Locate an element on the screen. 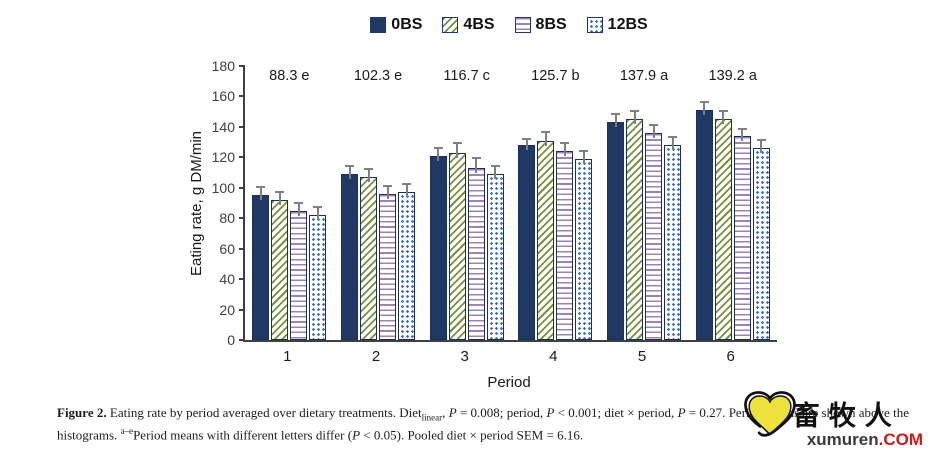  caption-text: , is located at coordinates (445, 412).